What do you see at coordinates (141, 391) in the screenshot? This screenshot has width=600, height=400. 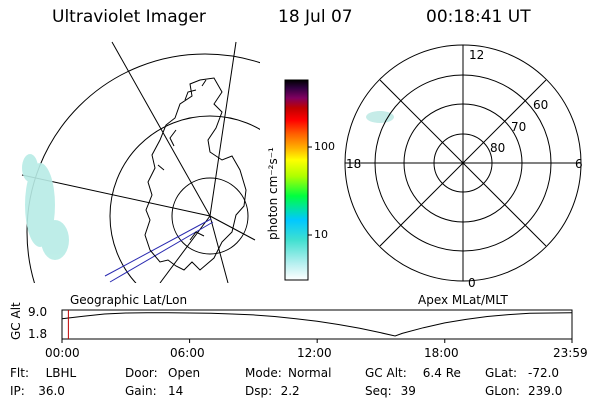 I see `info-key: Gain:` at bounding box center [141, 391].